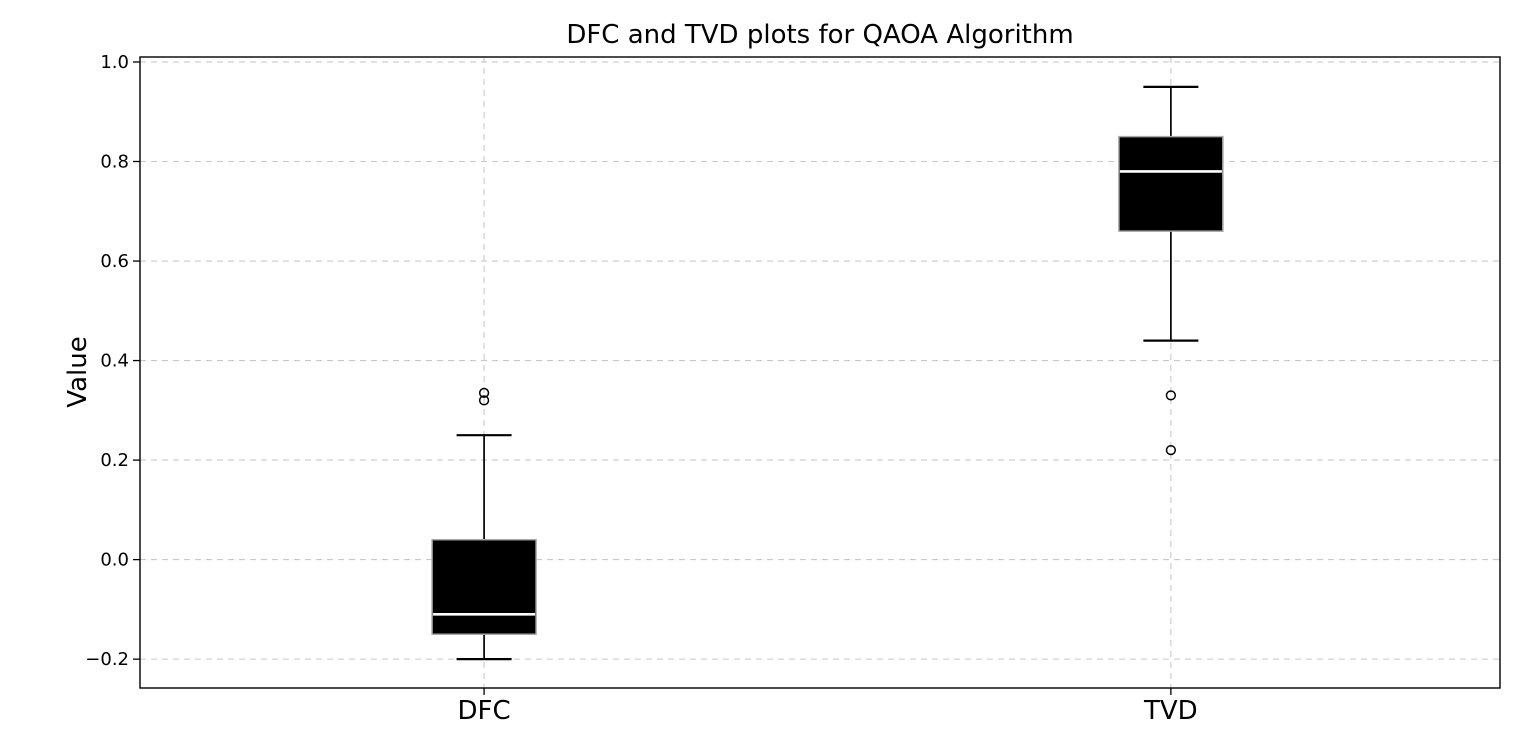 The image size is (1536, 754). What do you see at coordinates (114, 560) in the screenshot?
I see `y-tick-label: 0.0` at bounding box center [114, 560].